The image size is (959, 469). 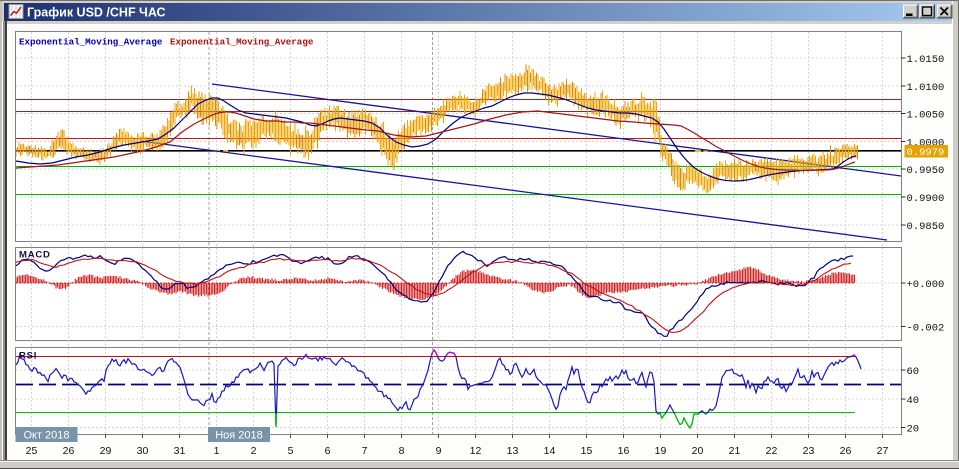 What do you see at coordinates (476, 451) in the screenshot?
I see `svg-text: 12` at bounding box center [476, 451].